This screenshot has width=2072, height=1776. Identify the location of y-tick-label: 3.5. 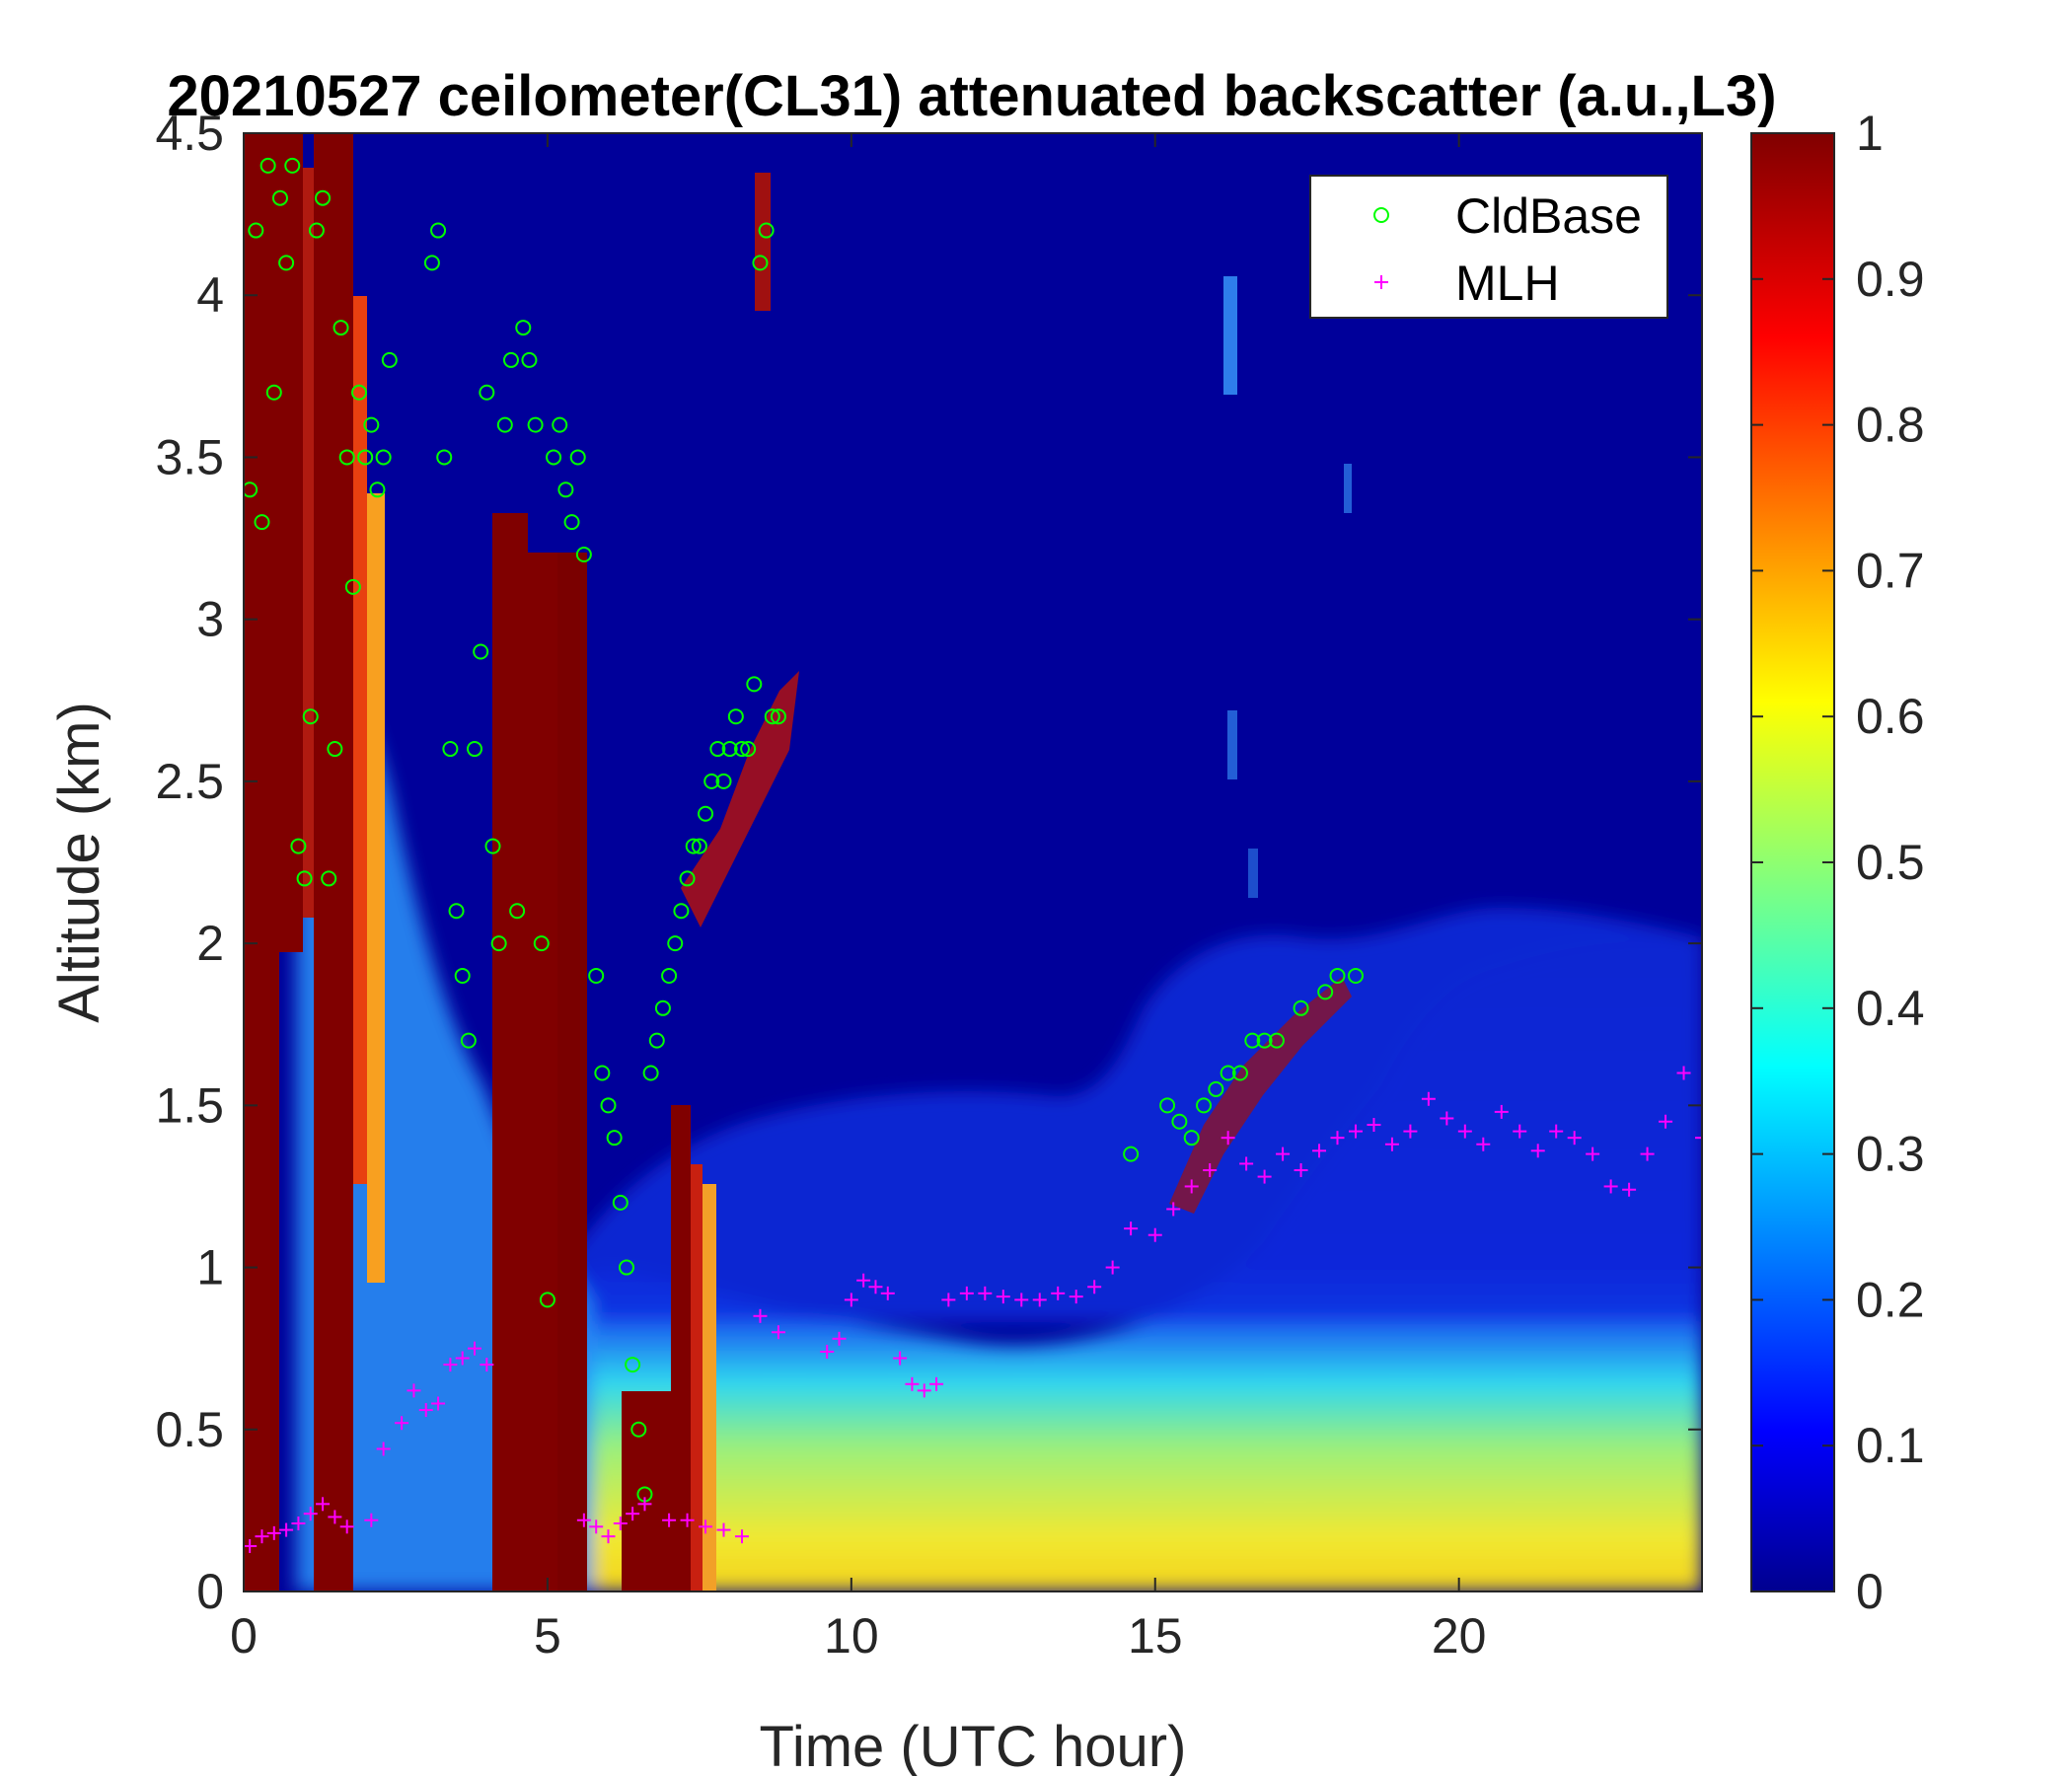
(190, 457).